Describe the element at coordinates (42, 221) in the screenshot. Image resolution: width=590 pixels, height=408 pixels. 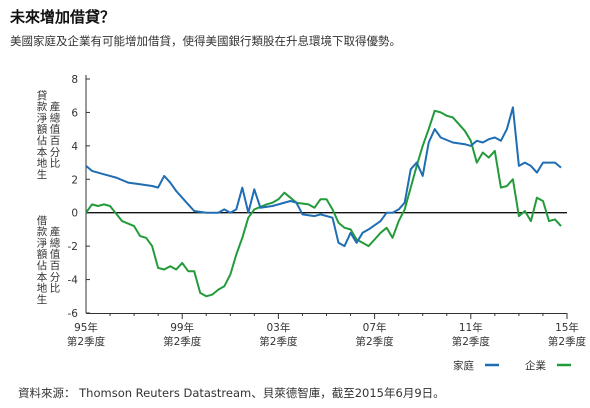
I see `y-axis-label-char: 借` at that location.